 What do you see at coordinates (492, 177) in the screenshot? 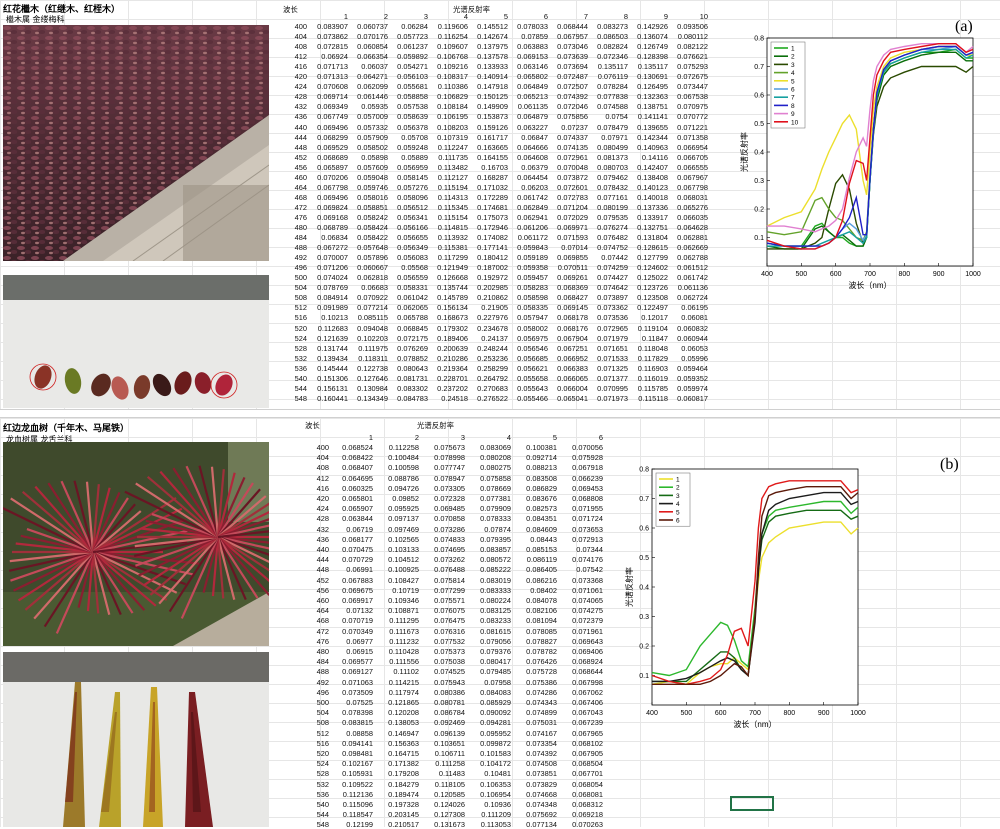
I see `reflectance-cell: 0.168287` at bounding box center [492, 177].